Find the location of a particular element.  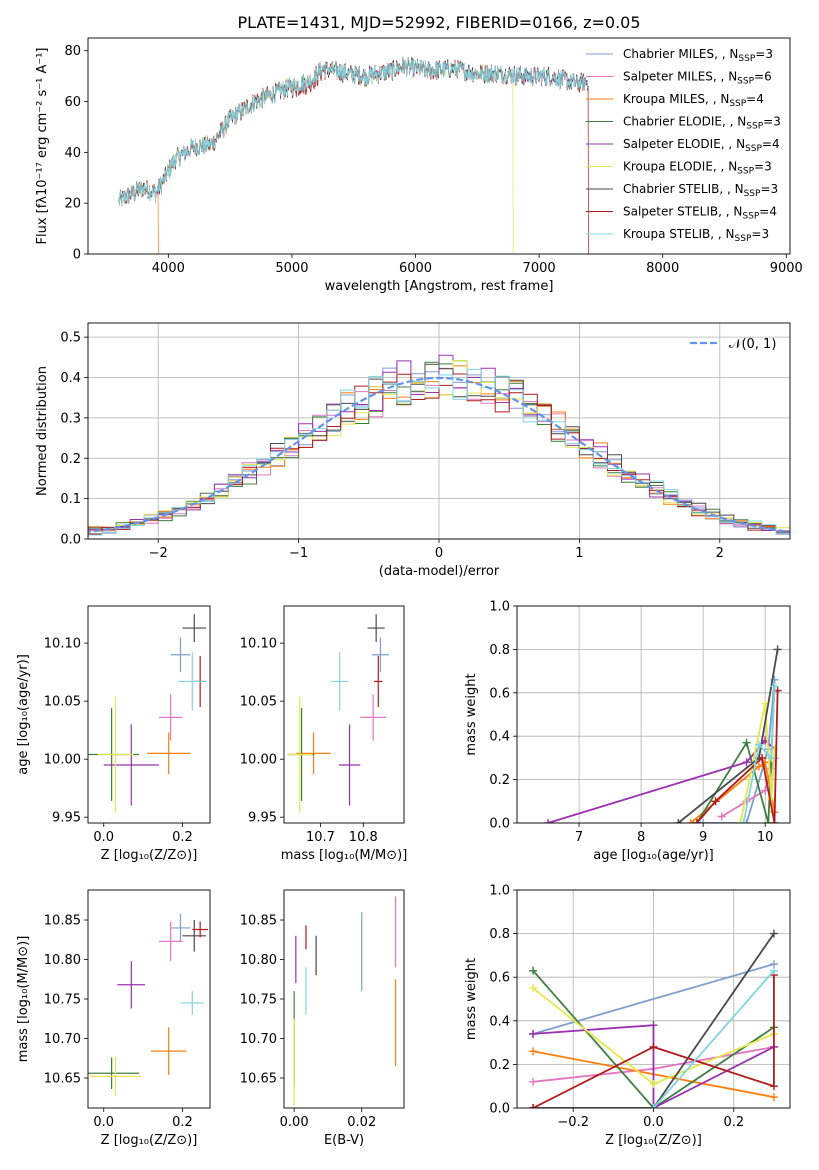

y-tick-label: 1.0 is located at coordinates (499, 607).